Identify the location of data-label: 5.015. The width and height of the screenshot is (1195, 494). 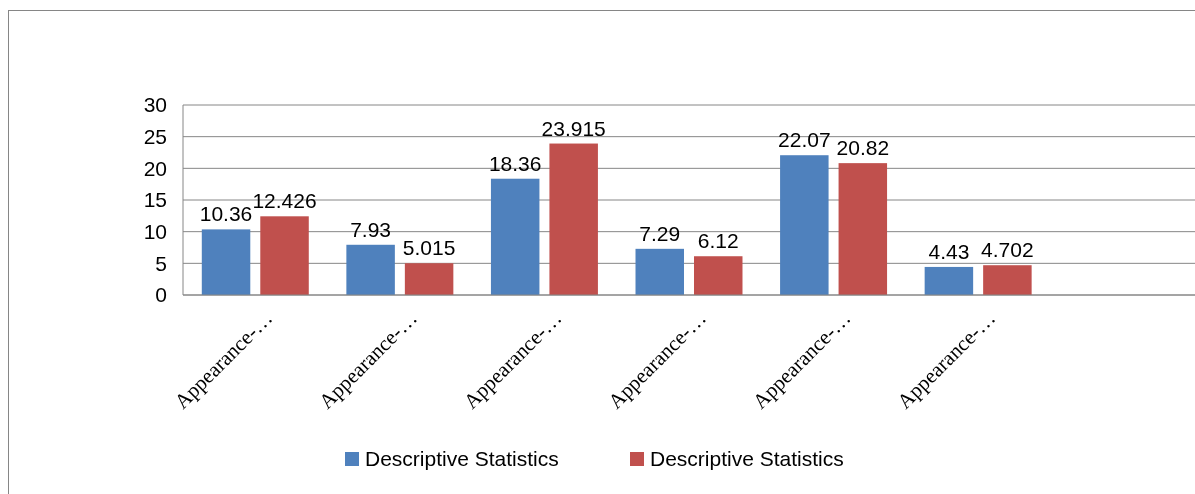
(429, 248).